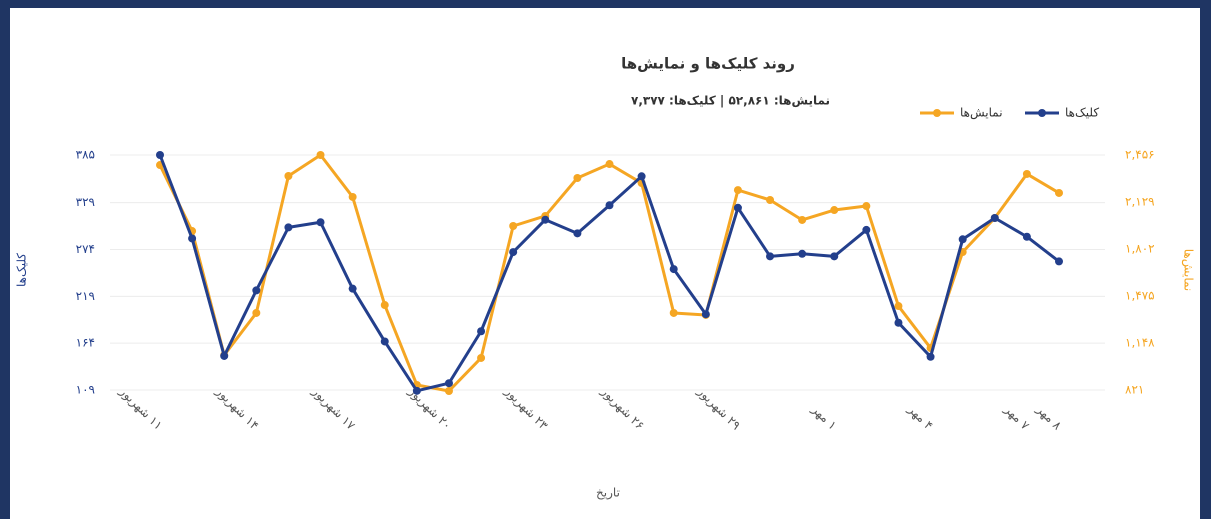  I want to click on y-tick-label: ۳۲۹, so click(85, 202).